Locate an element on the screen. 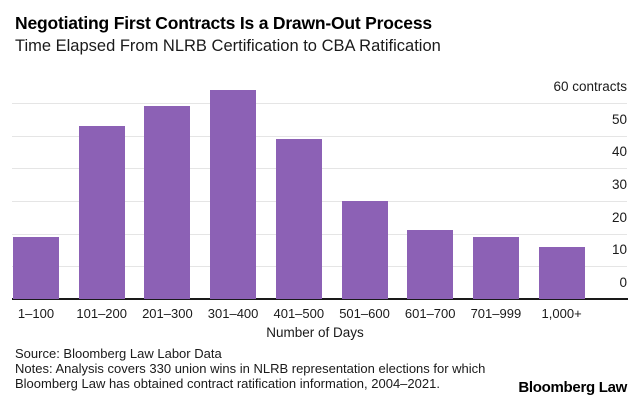  bar-201–300 is located at coordinates (167, 202).